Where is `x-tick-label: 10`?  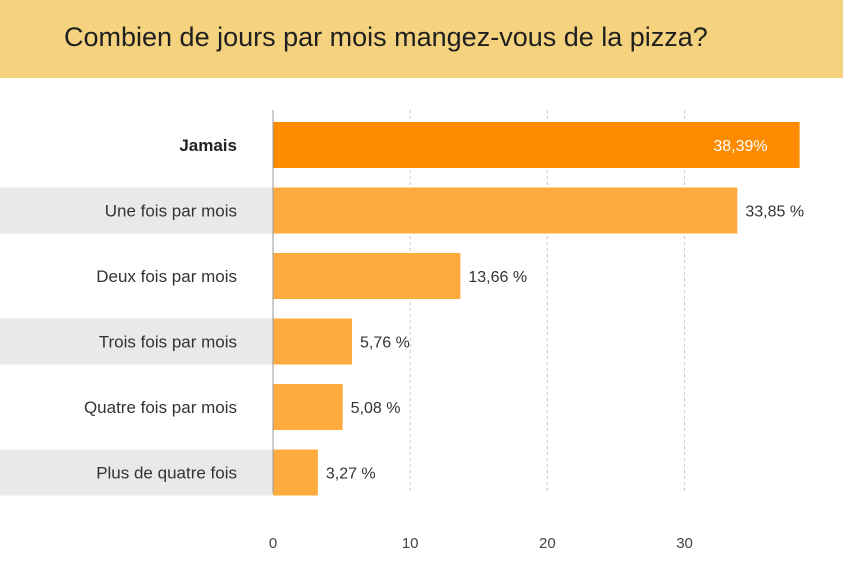
x-tick-label: 10 is located at coordinates (410, 543).